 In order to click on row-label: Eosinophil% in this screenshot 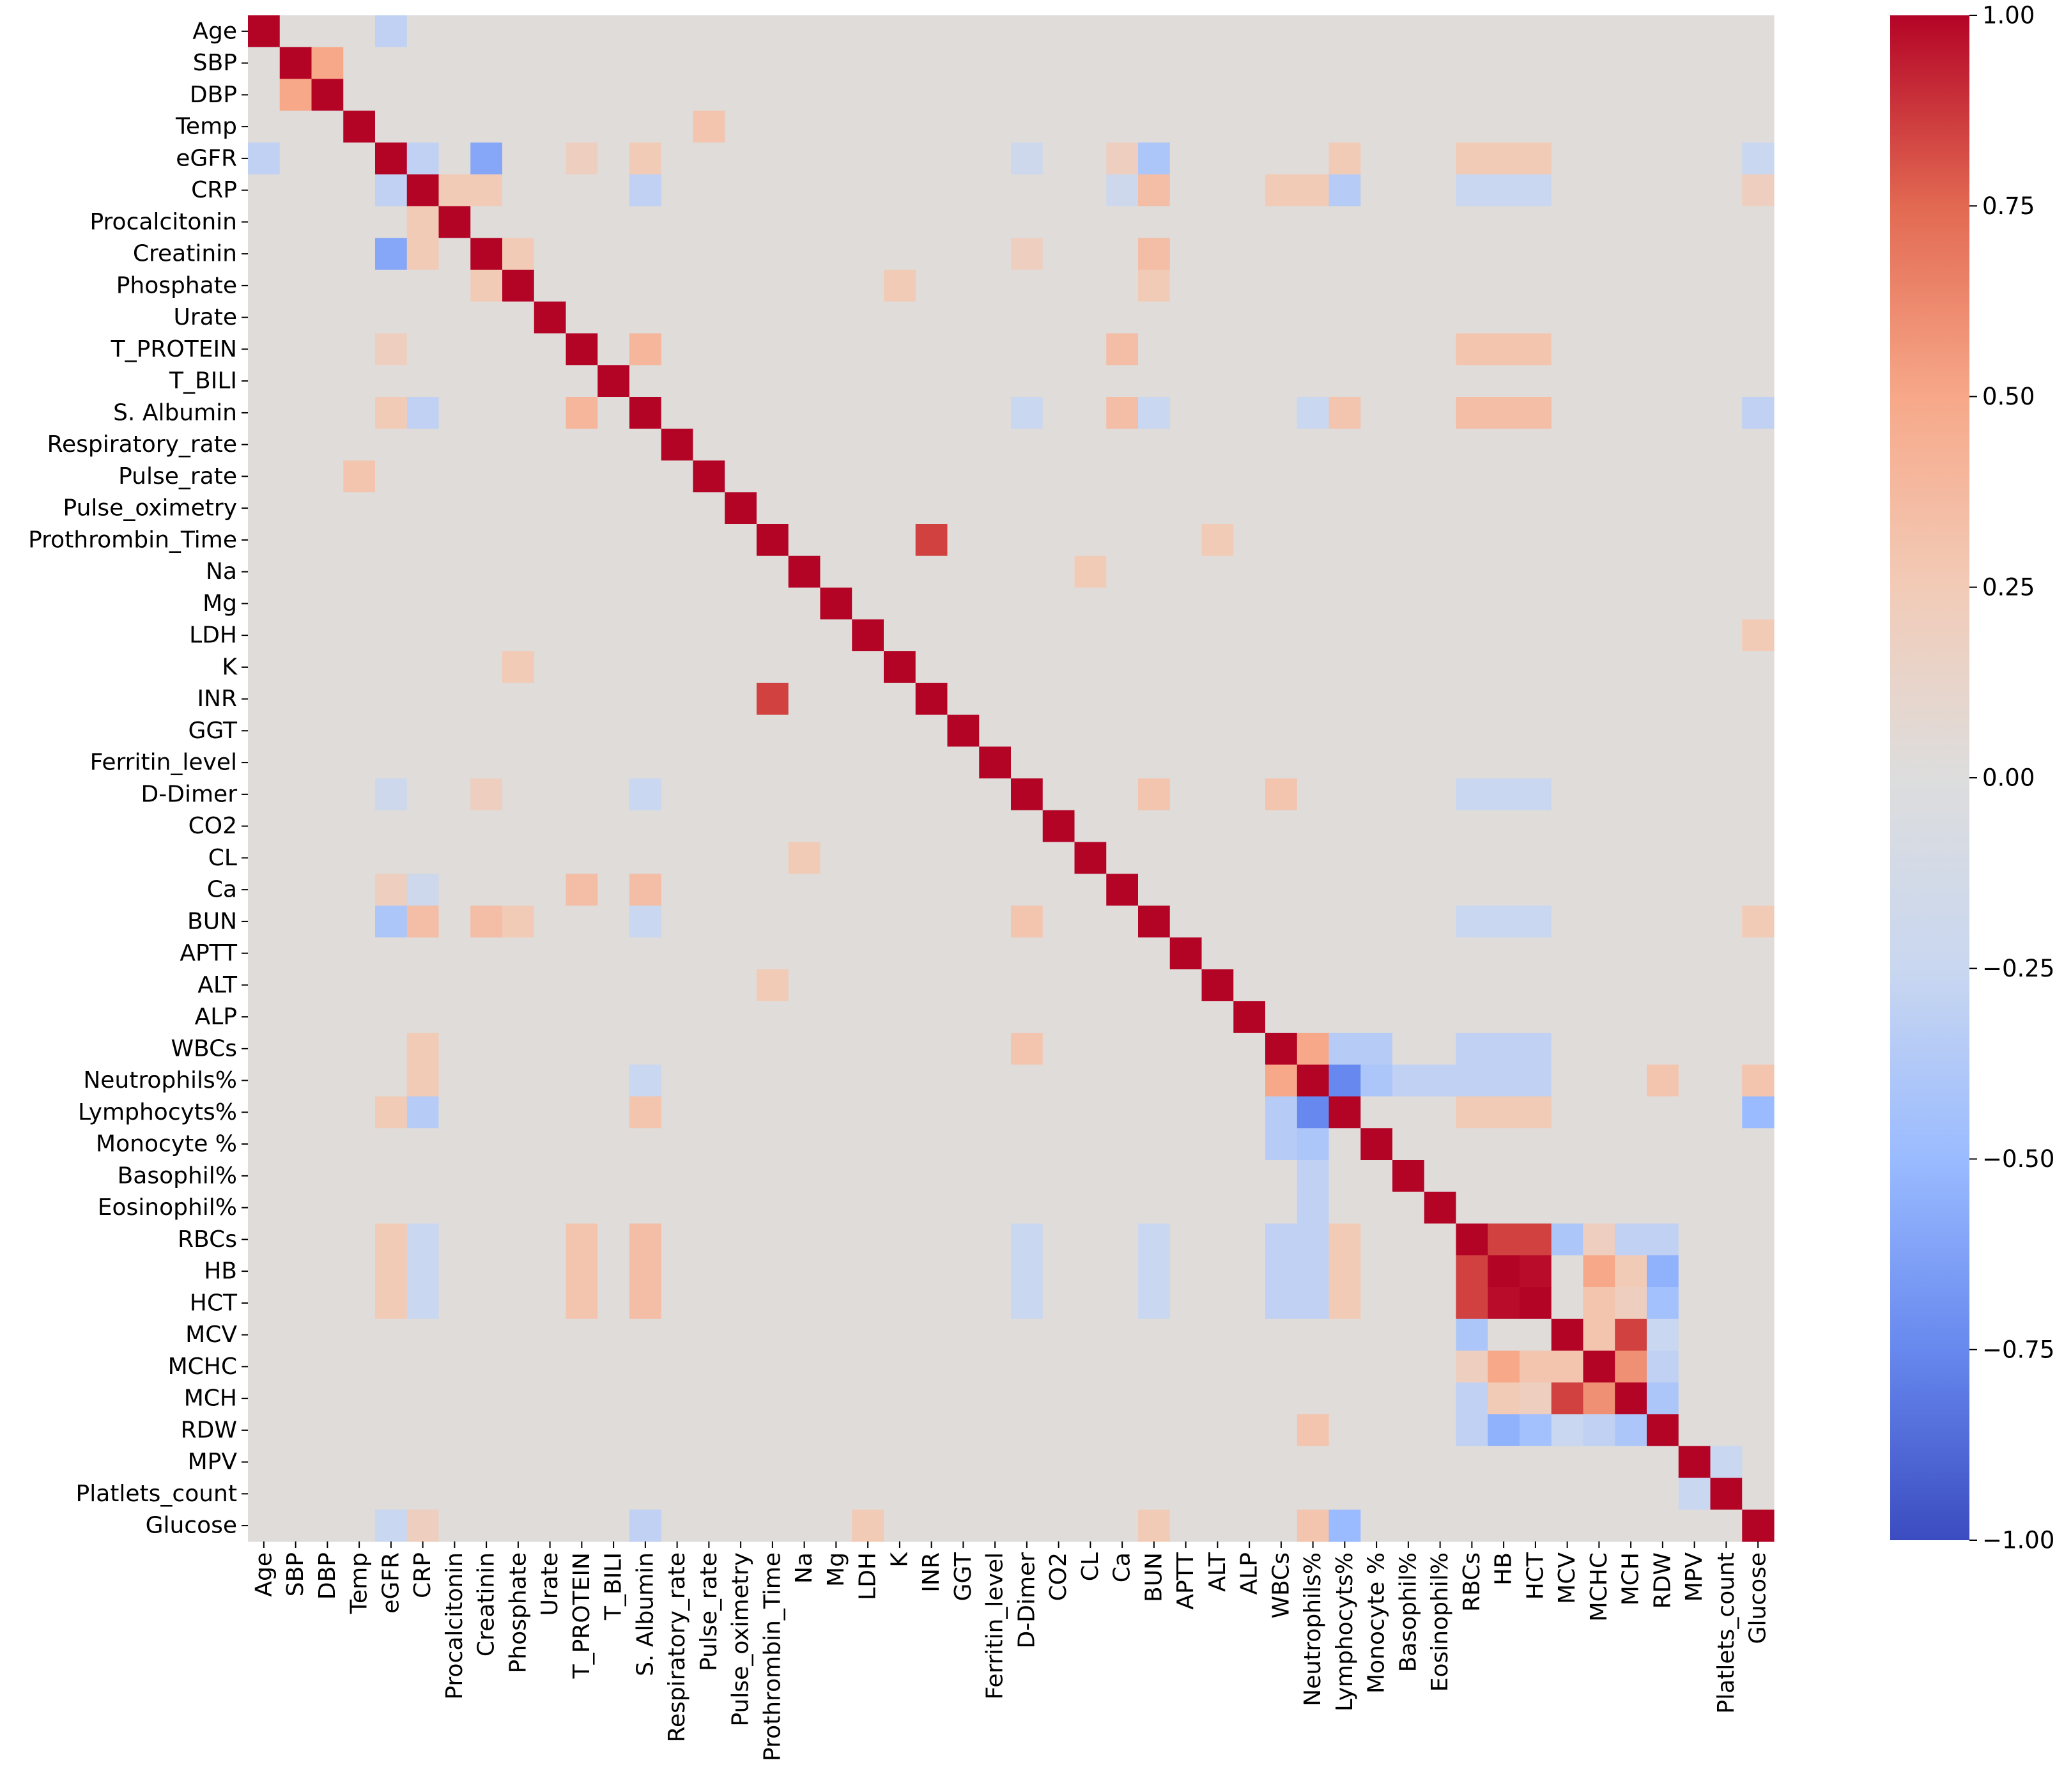, I will do `click(167, 1207)`.